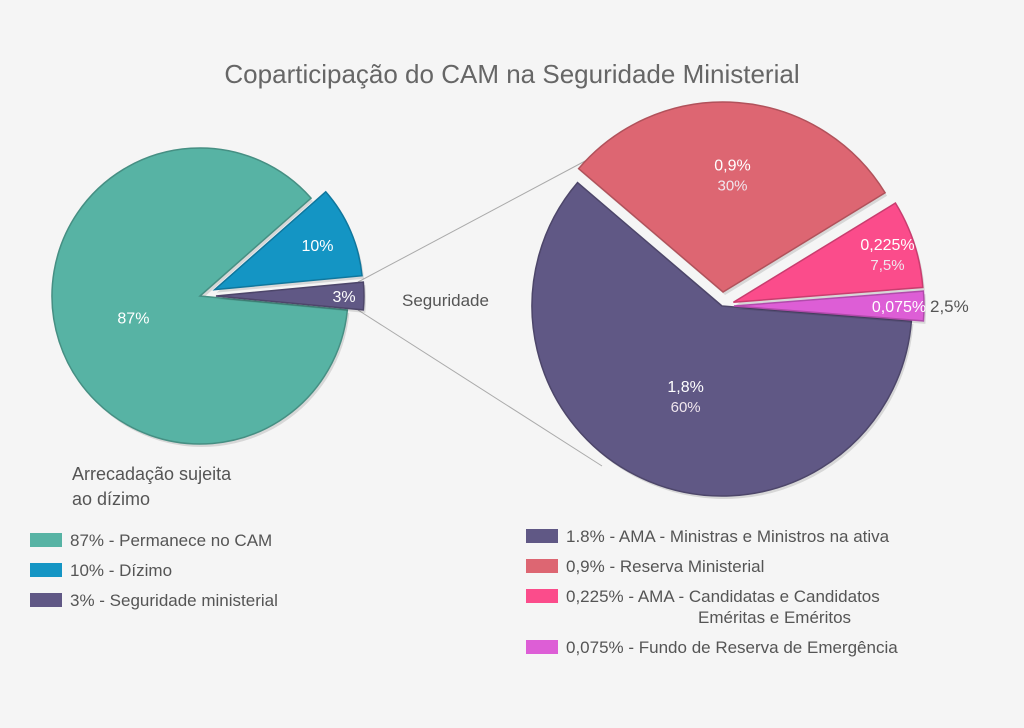  Describe the element at coordinates (887, 265) in the screenshot. I see `slice-sublabel: 7,5%` at that location.